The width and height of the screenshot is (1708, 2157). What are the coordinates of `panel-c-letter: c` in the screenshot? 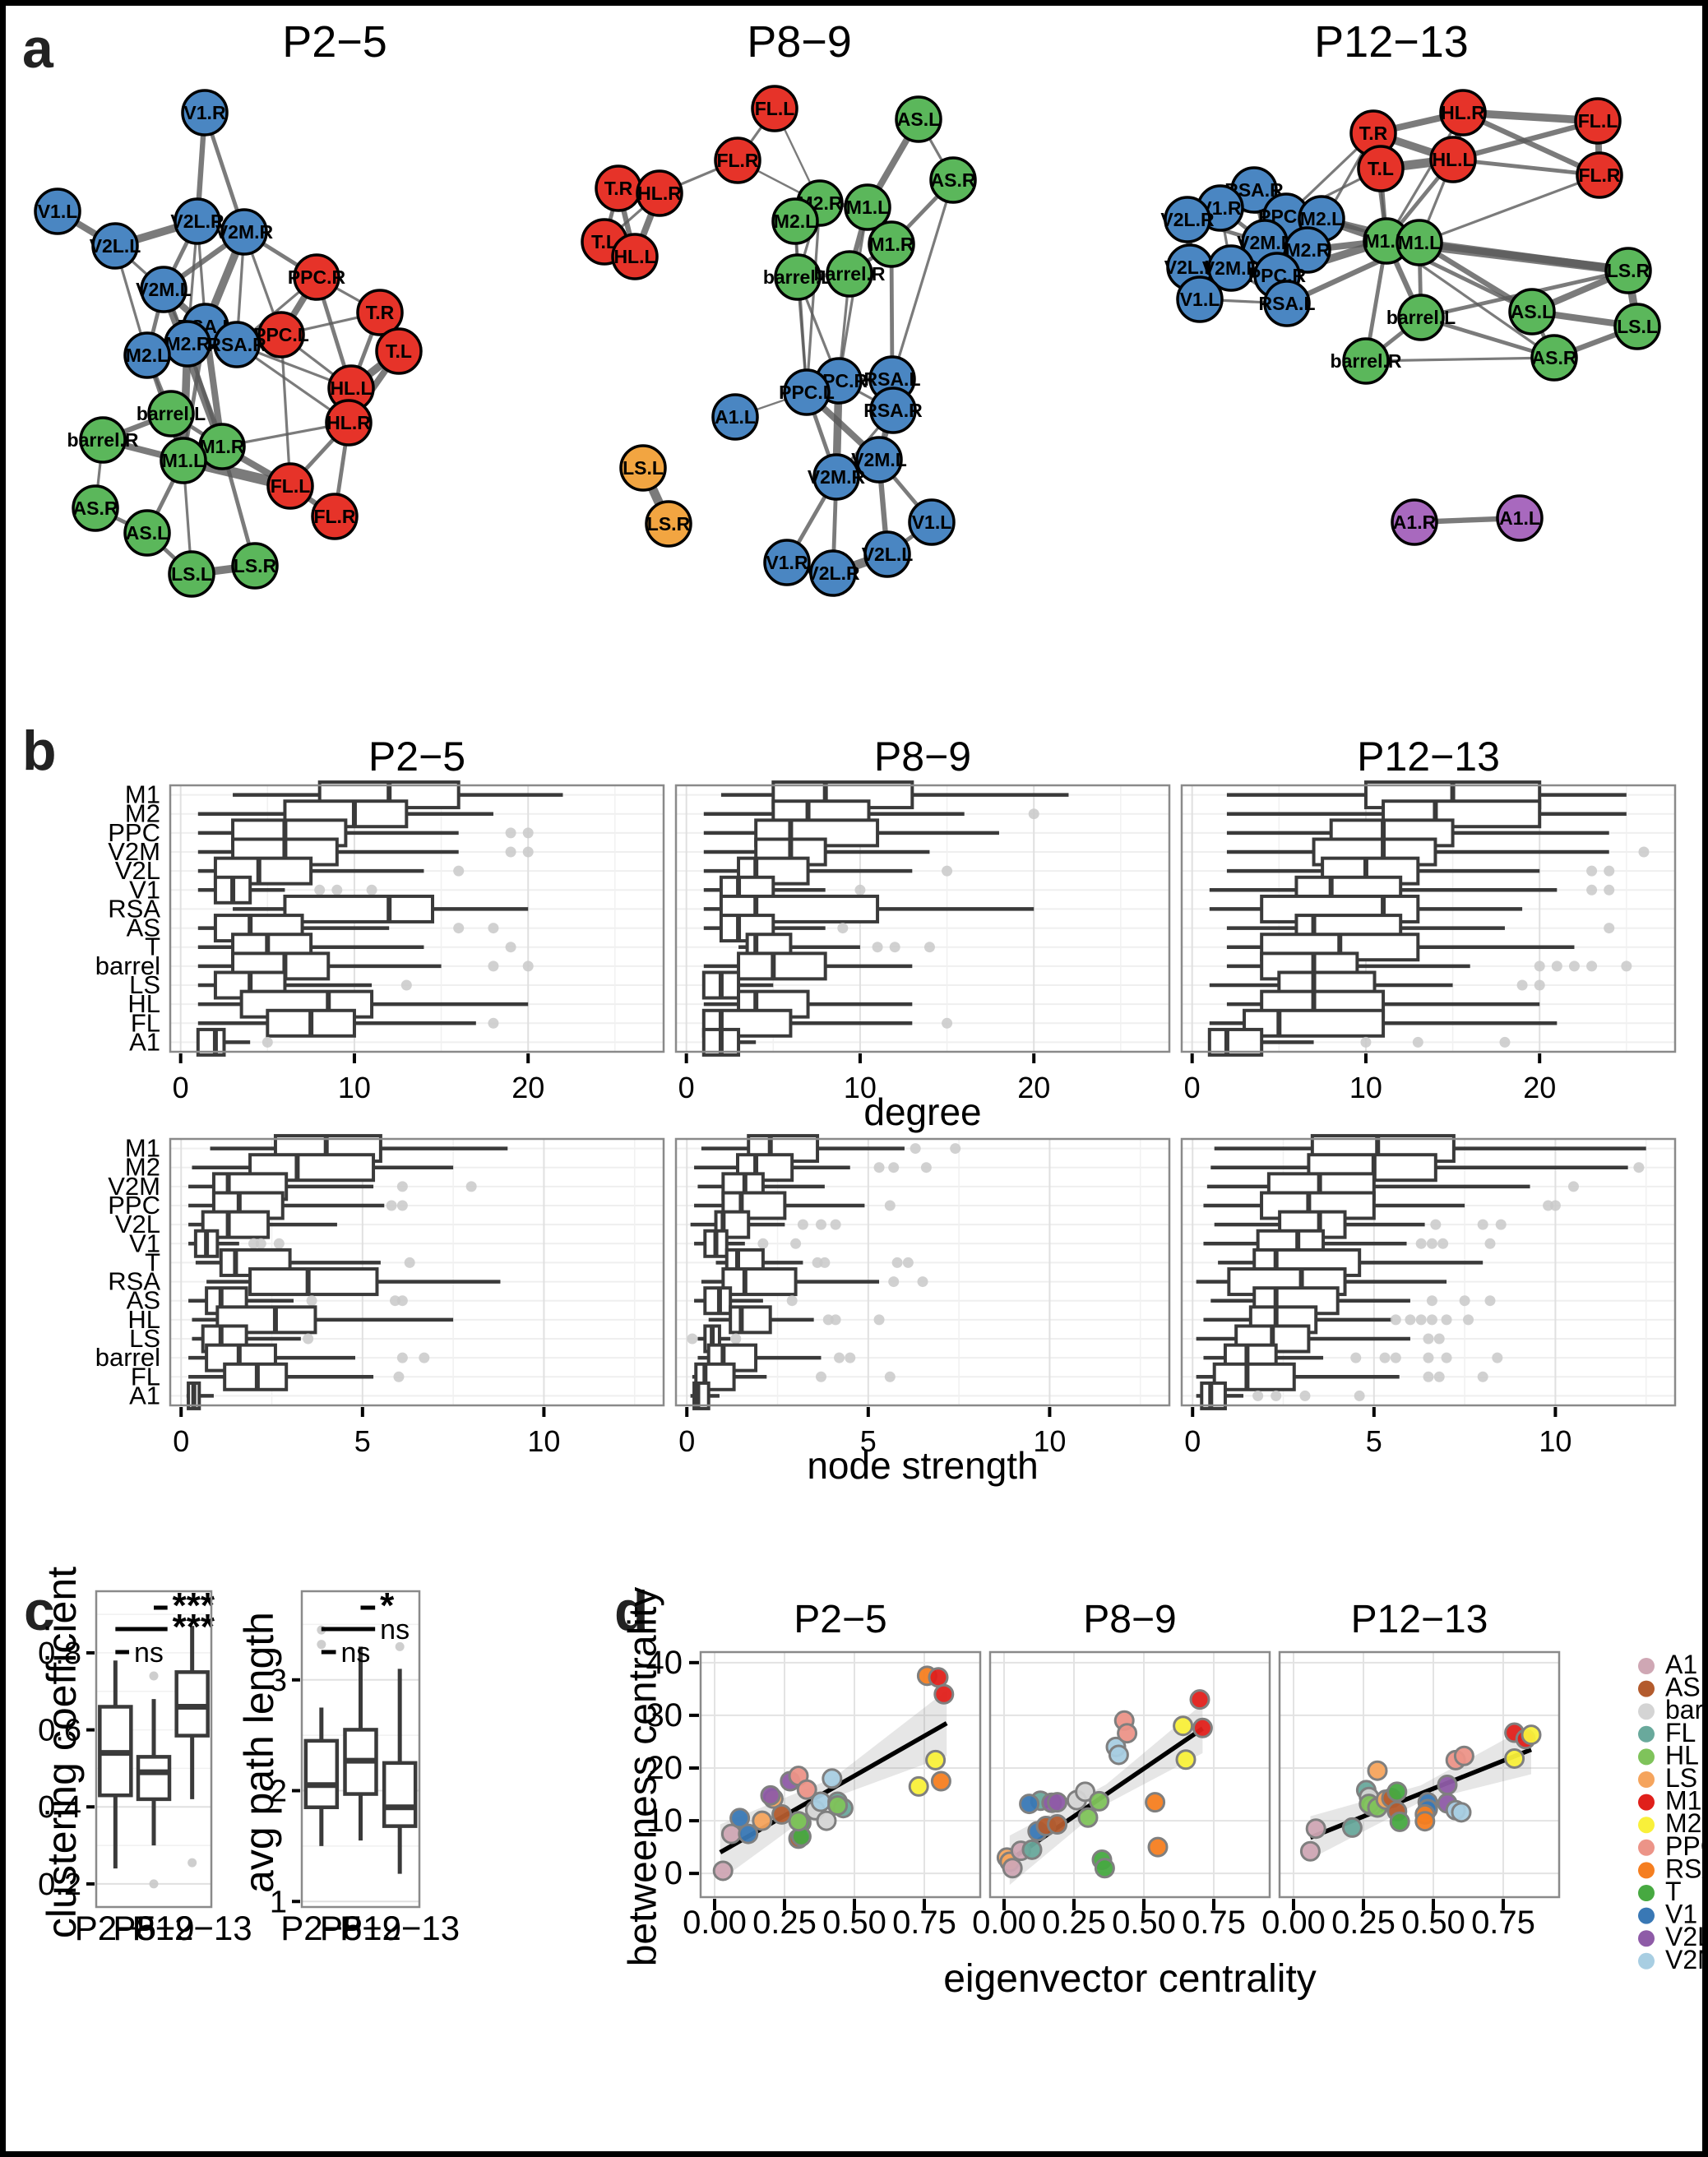 It's located at (39, 1611).